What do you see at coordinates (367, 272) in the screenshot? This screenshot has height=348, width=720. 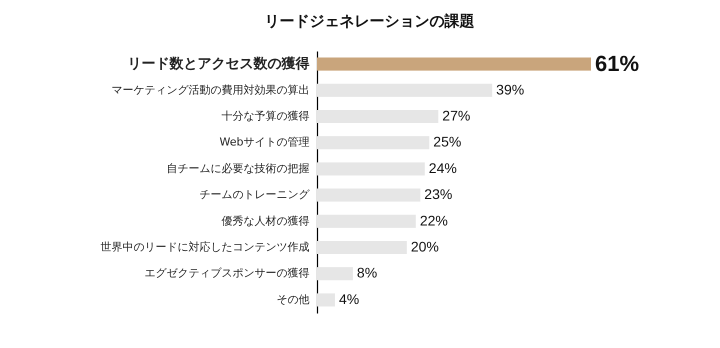 I see `data-label: 8%` at bounding box center [367, 272].